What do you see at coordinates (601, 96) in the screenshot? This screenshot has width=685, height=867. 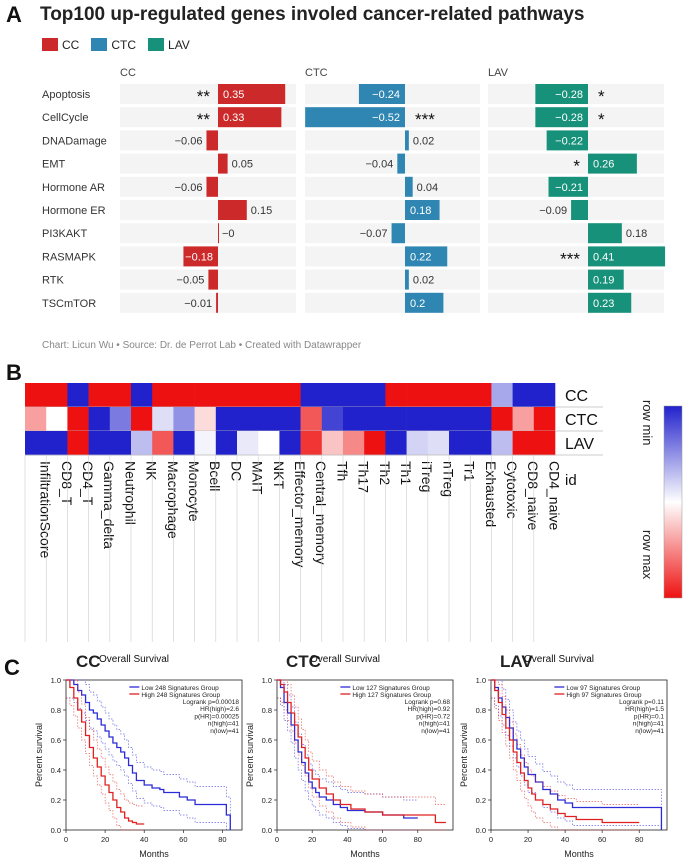 I see `significance-lav-apoptosis: *` at bounding box center [601, 96].